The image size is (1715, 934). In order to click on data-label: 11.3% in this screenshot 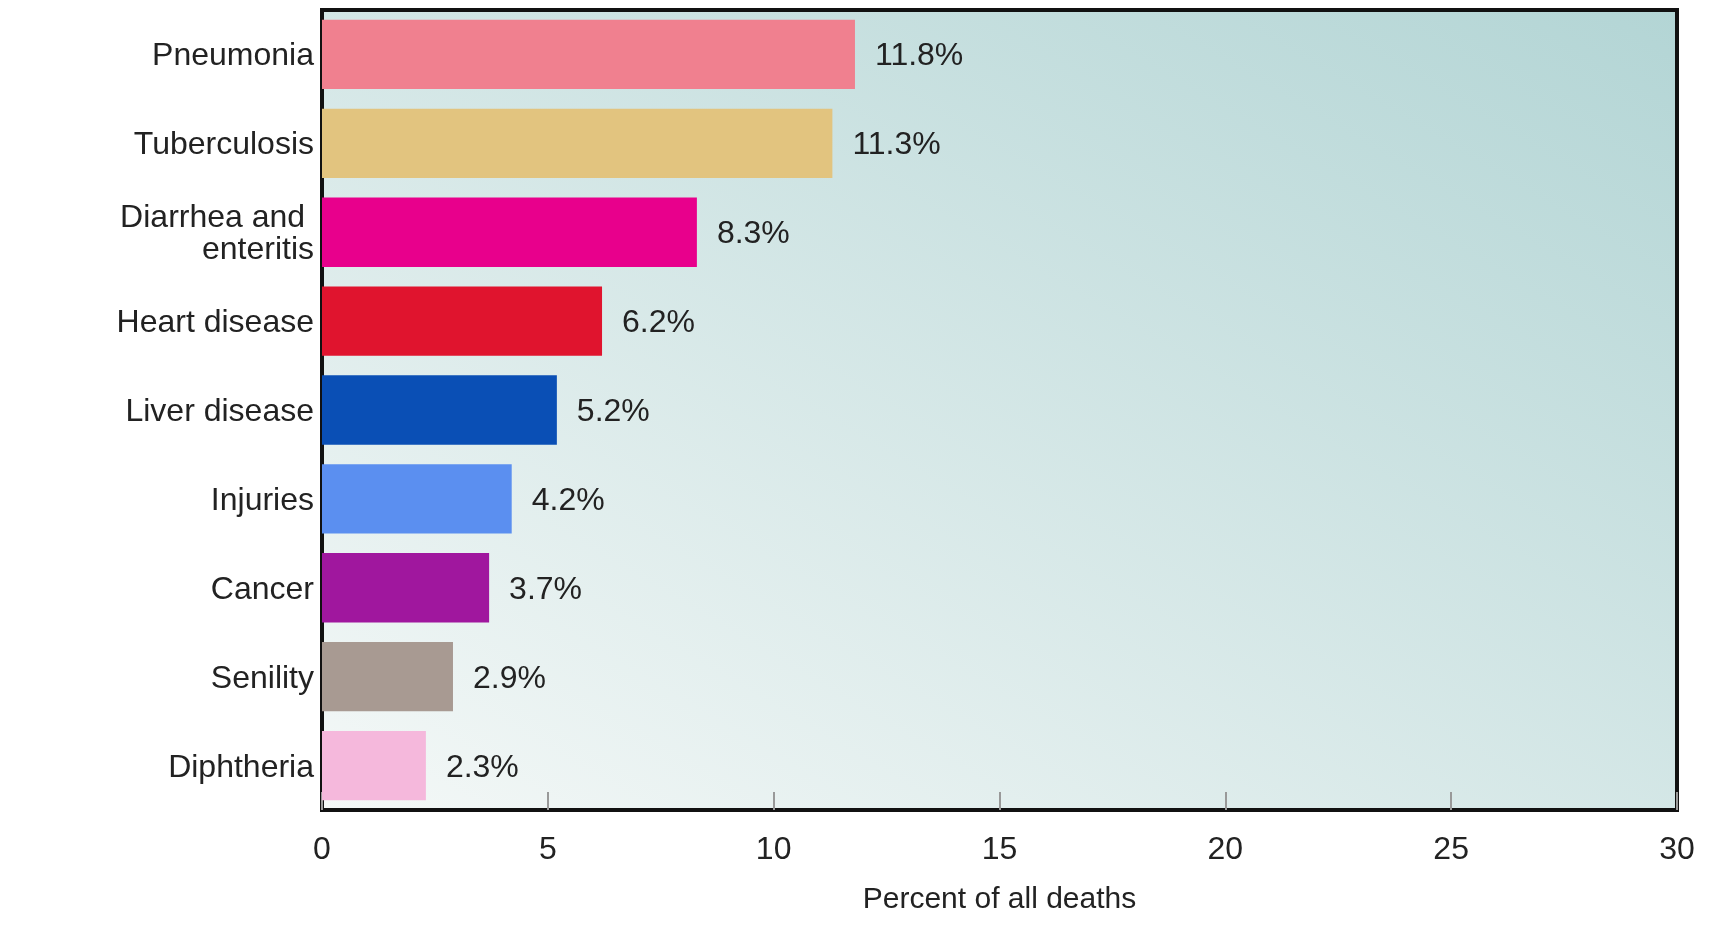, I will do `click(896, 143)`.